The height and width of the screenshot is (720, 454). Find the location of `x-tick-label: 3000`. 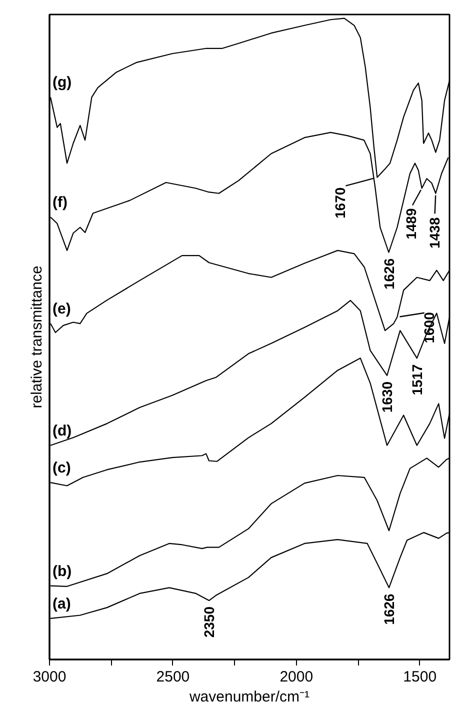

x-tick-label: 3000 is located at coordinates (49, 677).